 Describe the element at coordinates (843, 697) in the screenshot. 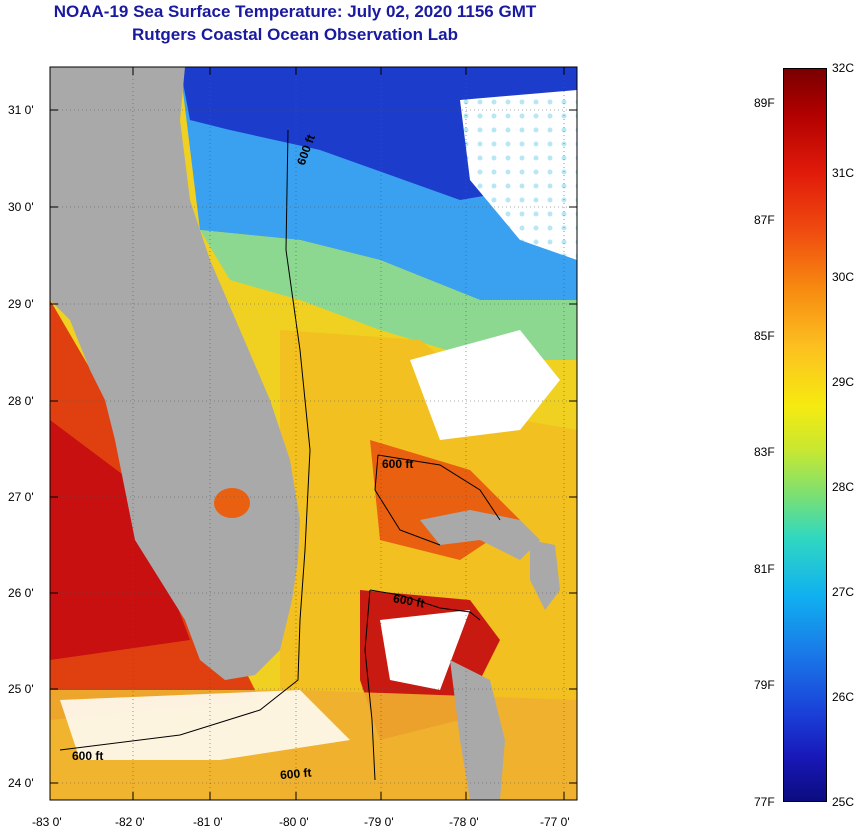

I see `colorbar-label-26c: 26C` at that location.